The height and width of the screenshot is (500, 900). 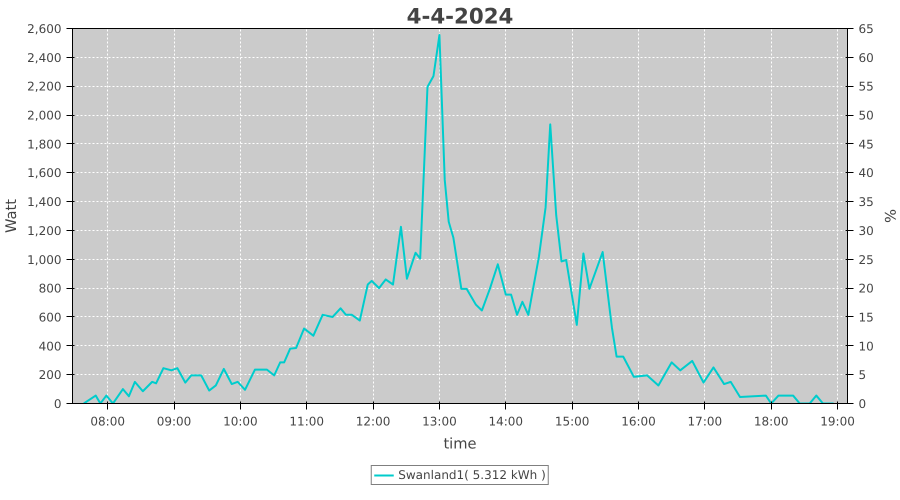 What do you see at coordinates (44, 173) in the screenshot?
I see `y-tick-label: 1,600` at bounding box center [44, 173].